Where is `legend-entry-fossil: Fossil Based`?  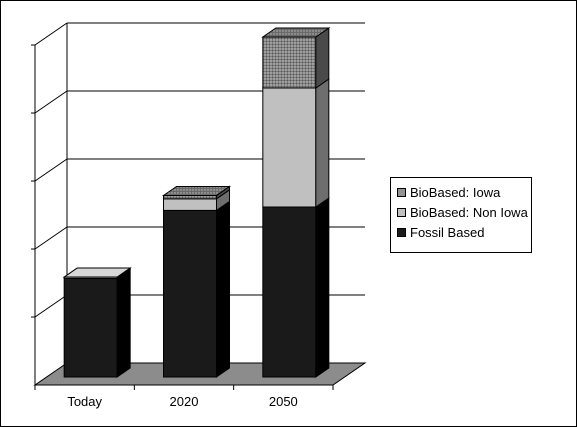 legend-entry-fossil: Fossil Based is located at coordinates (461, 233).